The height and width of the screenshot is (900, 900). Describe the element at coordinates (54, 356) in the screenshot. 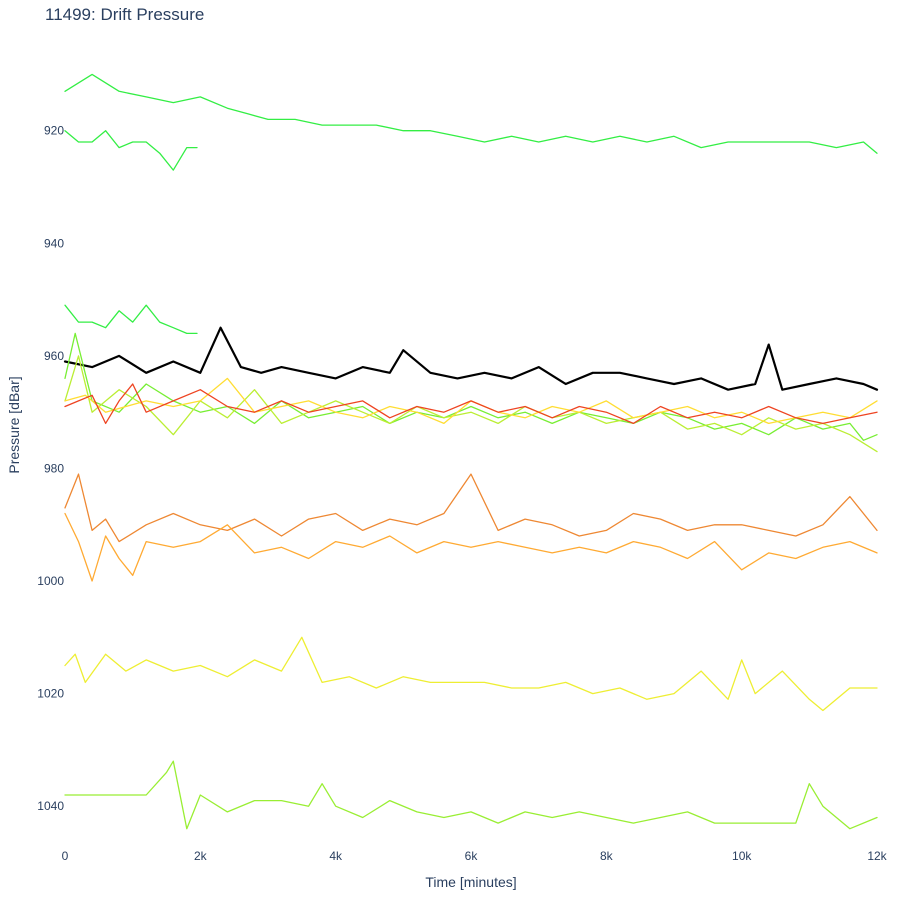

I see `y-tick-label: 960` at that location.